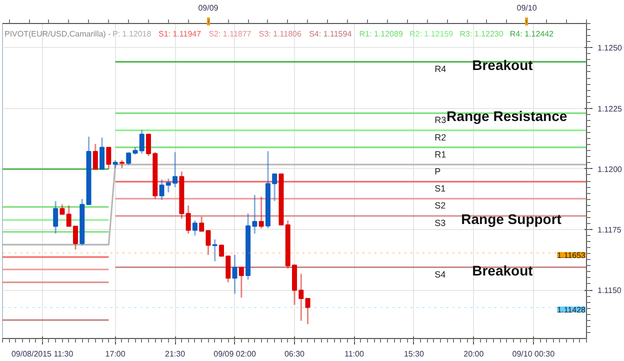 The height and width of the screenshot is (361, 624). I want to click on annotation: R2: 1.12159, so click(432, 34).